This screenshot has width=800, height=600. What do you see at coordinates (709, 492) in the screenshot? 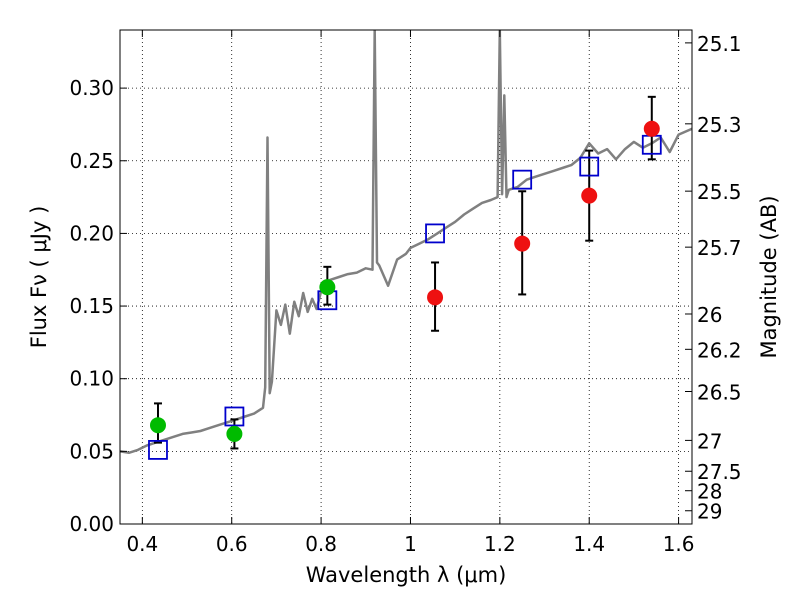
I see `mag-tick-label: 28` at bounding box center [709, 492].